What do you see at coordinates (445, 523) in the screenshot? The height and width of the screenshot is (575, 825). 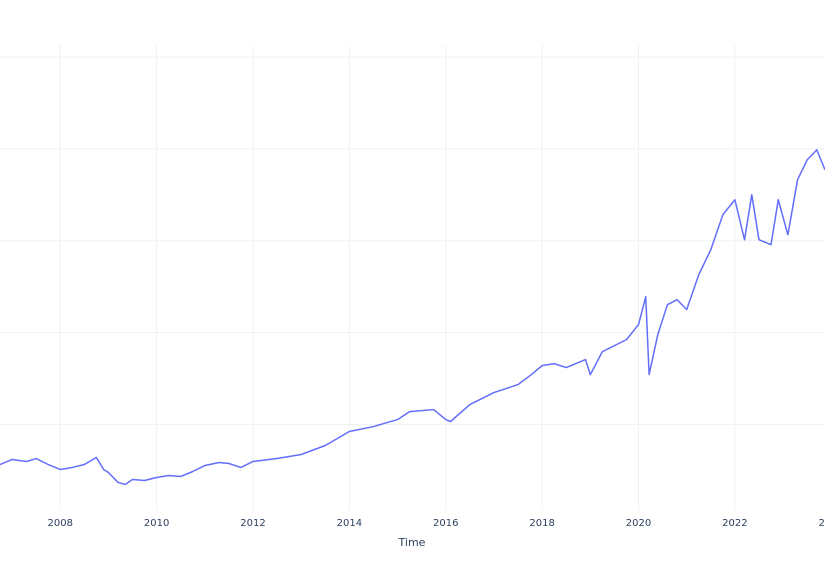 I see `x-tick-label: 2016` at bounding box center [445, 523].